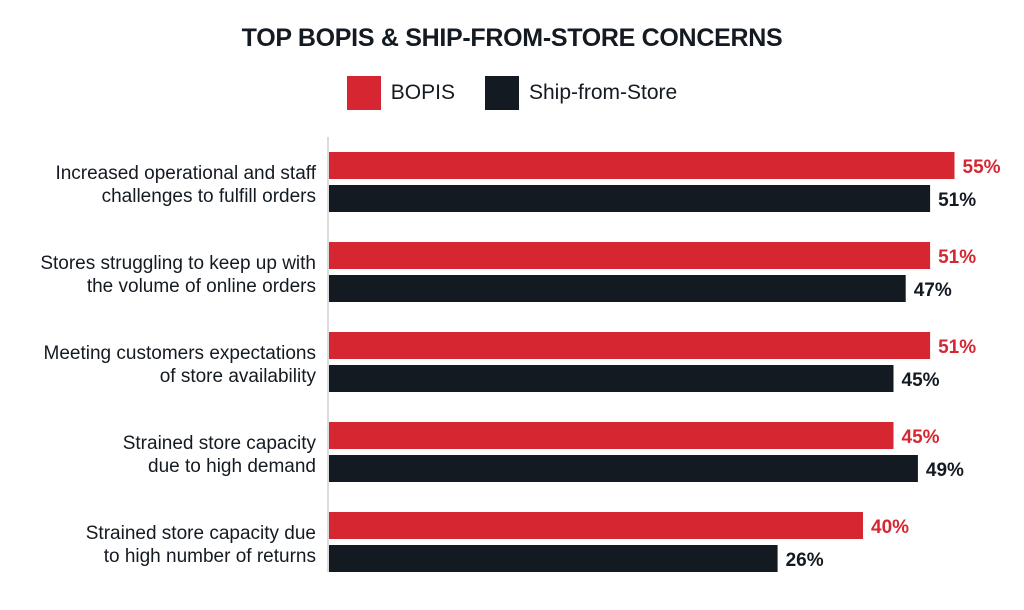  Describe the element at coordinates (890, 527) in the screenshot. I see `data-label: 40%` at that location.